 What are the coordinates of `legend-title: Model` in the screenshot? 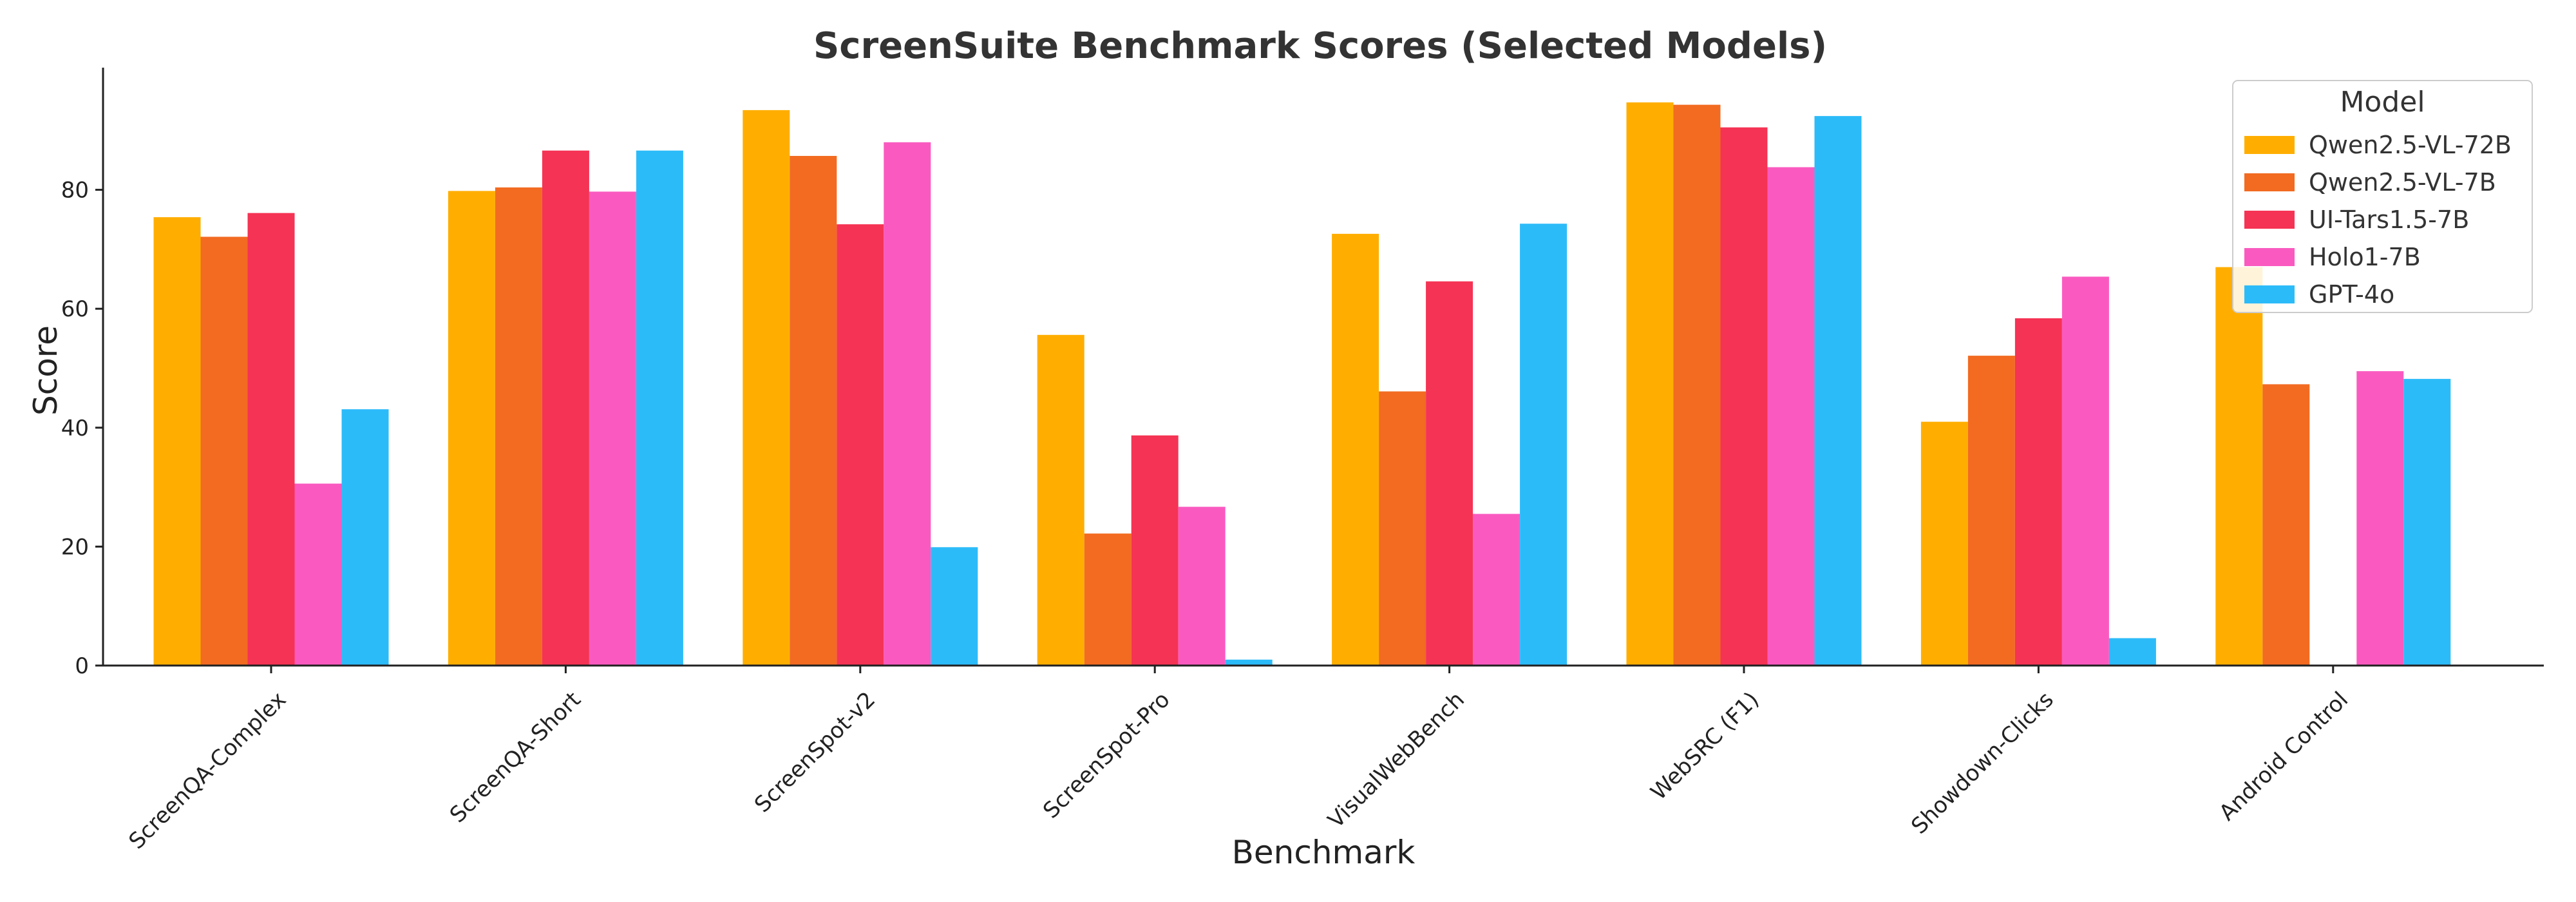 It's located at (2382, 102).